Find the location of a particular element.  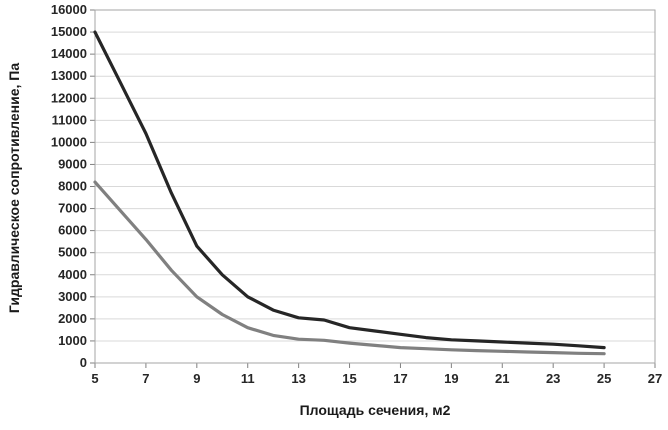

x-tick-label: 21 is located at coordinates (502, 378).